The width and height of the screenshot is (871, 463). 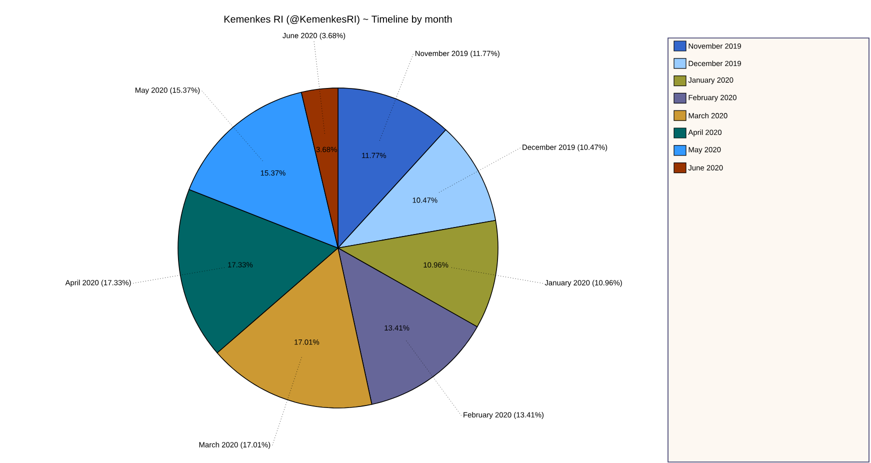 What do you see at coordinates (338, 20) in the screenshot?
I see `chart-title: Kemenkes RI (@KemenkesRI) ~ Timeline by month` at bounding box center [338, 20].